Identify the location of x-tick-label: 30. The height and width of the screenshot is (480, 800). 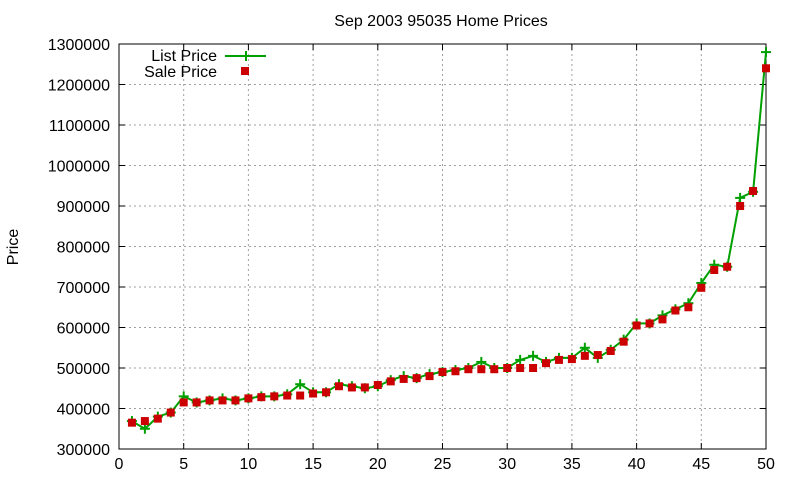
(507, 464).